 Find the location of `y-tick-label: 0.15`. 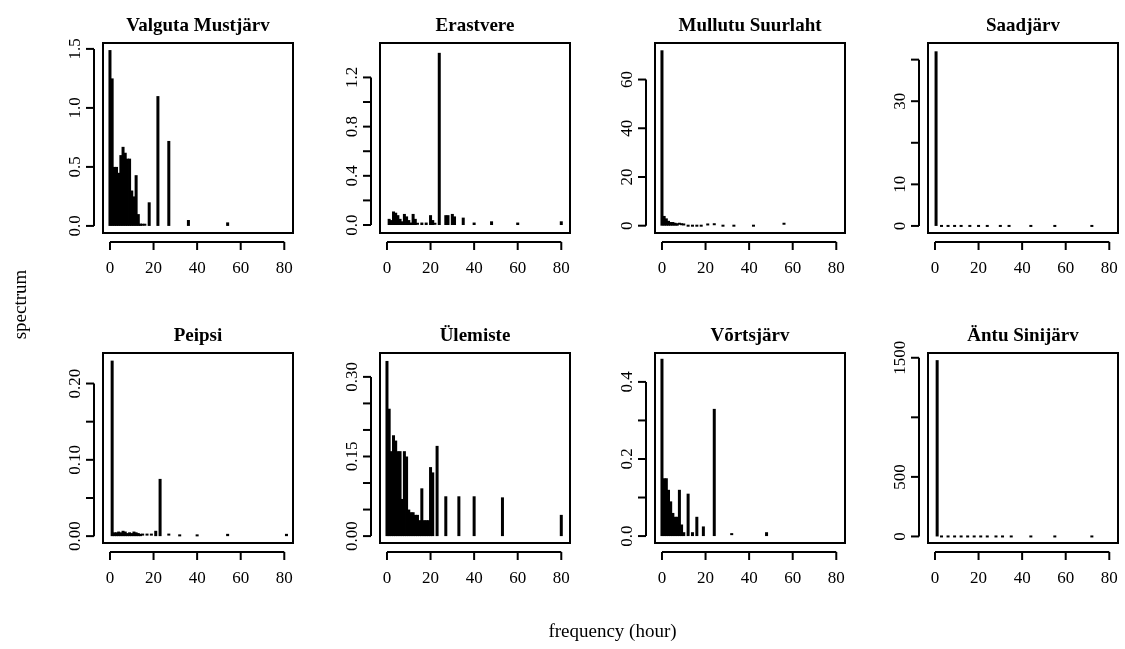

y-tick-label: 0.15 is located at coordinates (351, 456).